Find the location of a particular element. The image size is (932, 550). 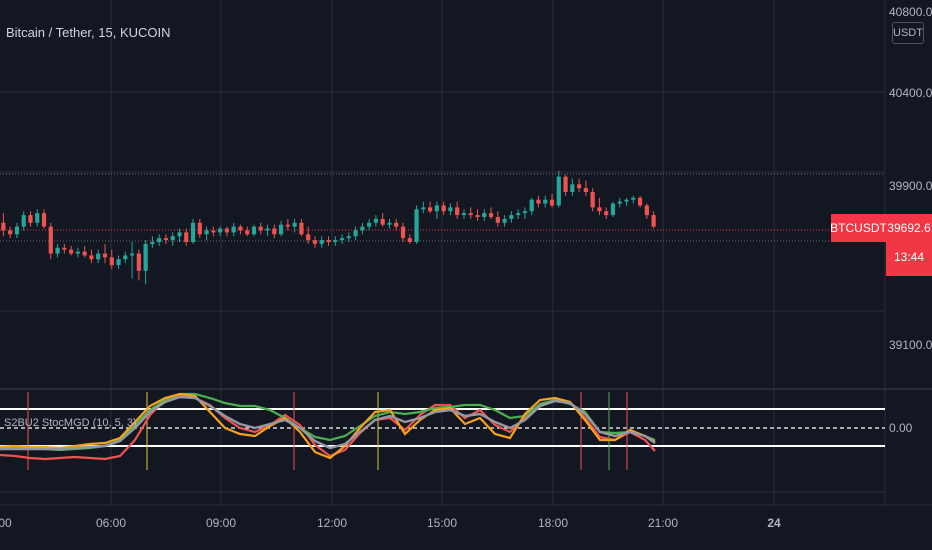

time-label: 18:00 is located at coordinates (553, 523).